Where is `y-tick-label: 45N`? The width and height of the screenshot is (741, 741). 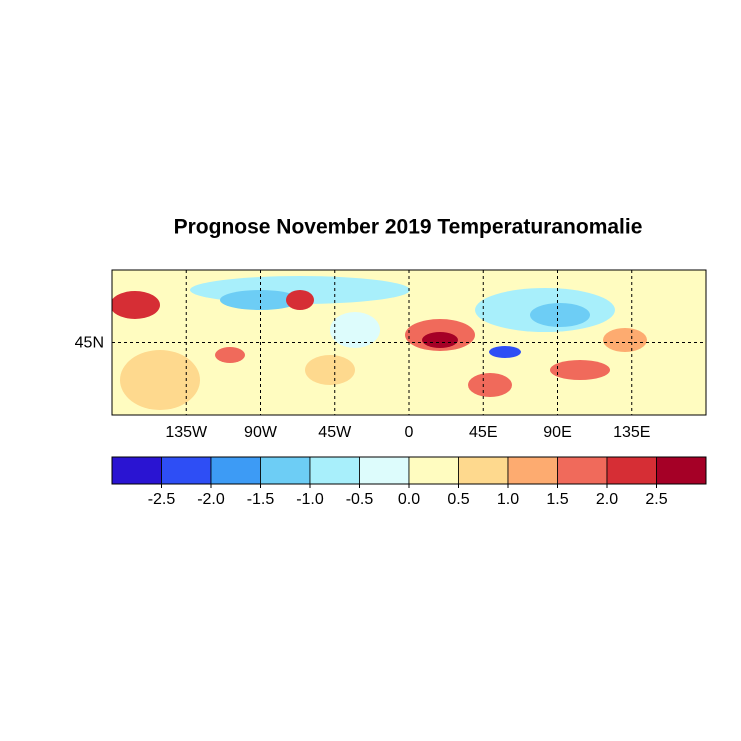
y-tick-label: 45N is located at coordinates (89, 343).